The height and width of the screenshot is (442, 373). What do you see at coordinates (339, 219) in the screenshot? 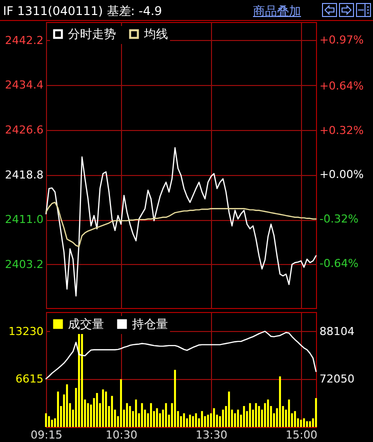
I see `y2-tick-label: -0.32%` at bounding box center [339, 219].